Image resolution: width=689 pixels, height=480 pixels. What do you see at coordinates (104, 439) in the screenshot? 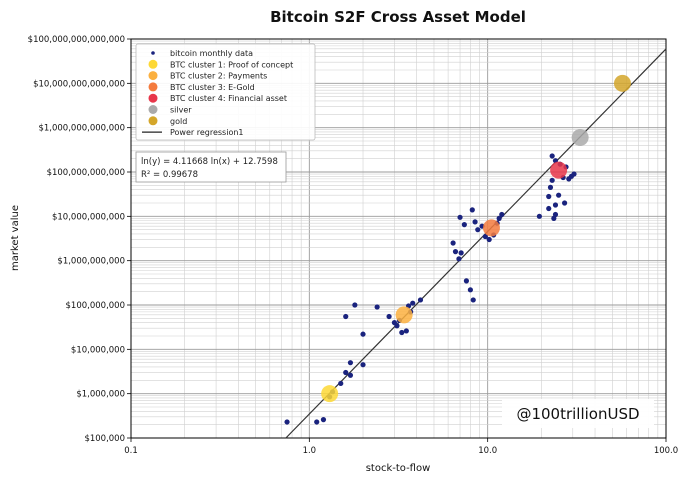
I see `y-tick-label: $100,000` at bounding box center [104, 439].